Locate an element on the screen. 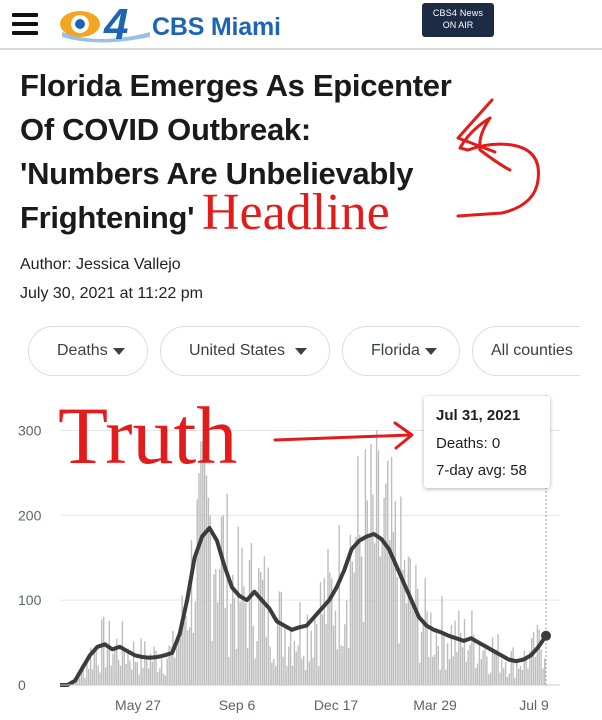  filter-chip-county: All counties is located at coordinates (526, 351).